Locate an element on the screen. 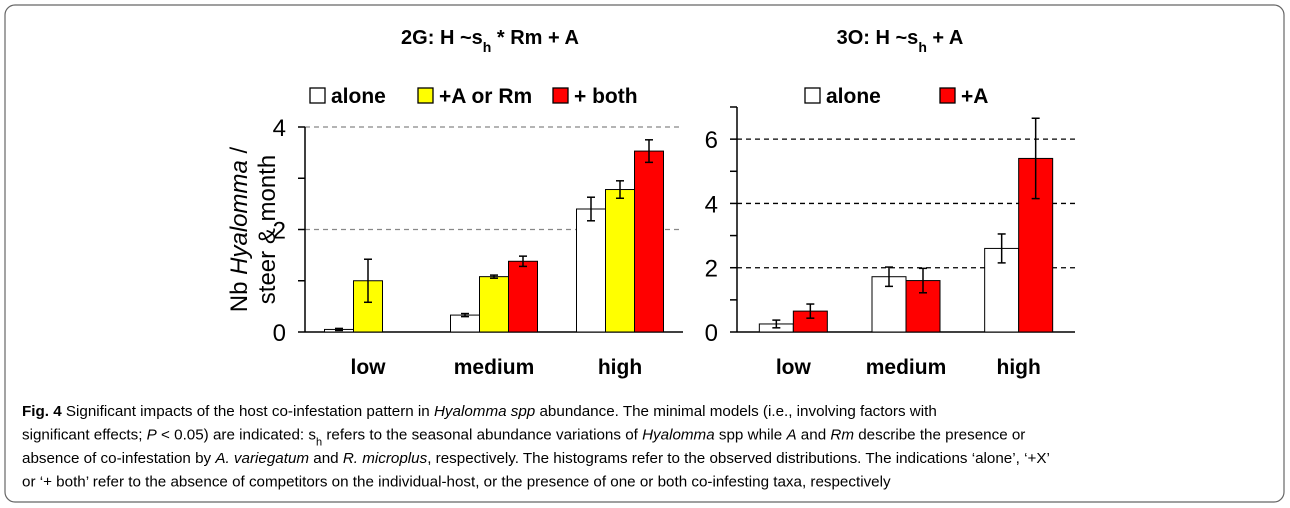 The height and width of the screenshot is (508, 1290). caption-segment: A. variegatum is located at coordinates (261, 458).